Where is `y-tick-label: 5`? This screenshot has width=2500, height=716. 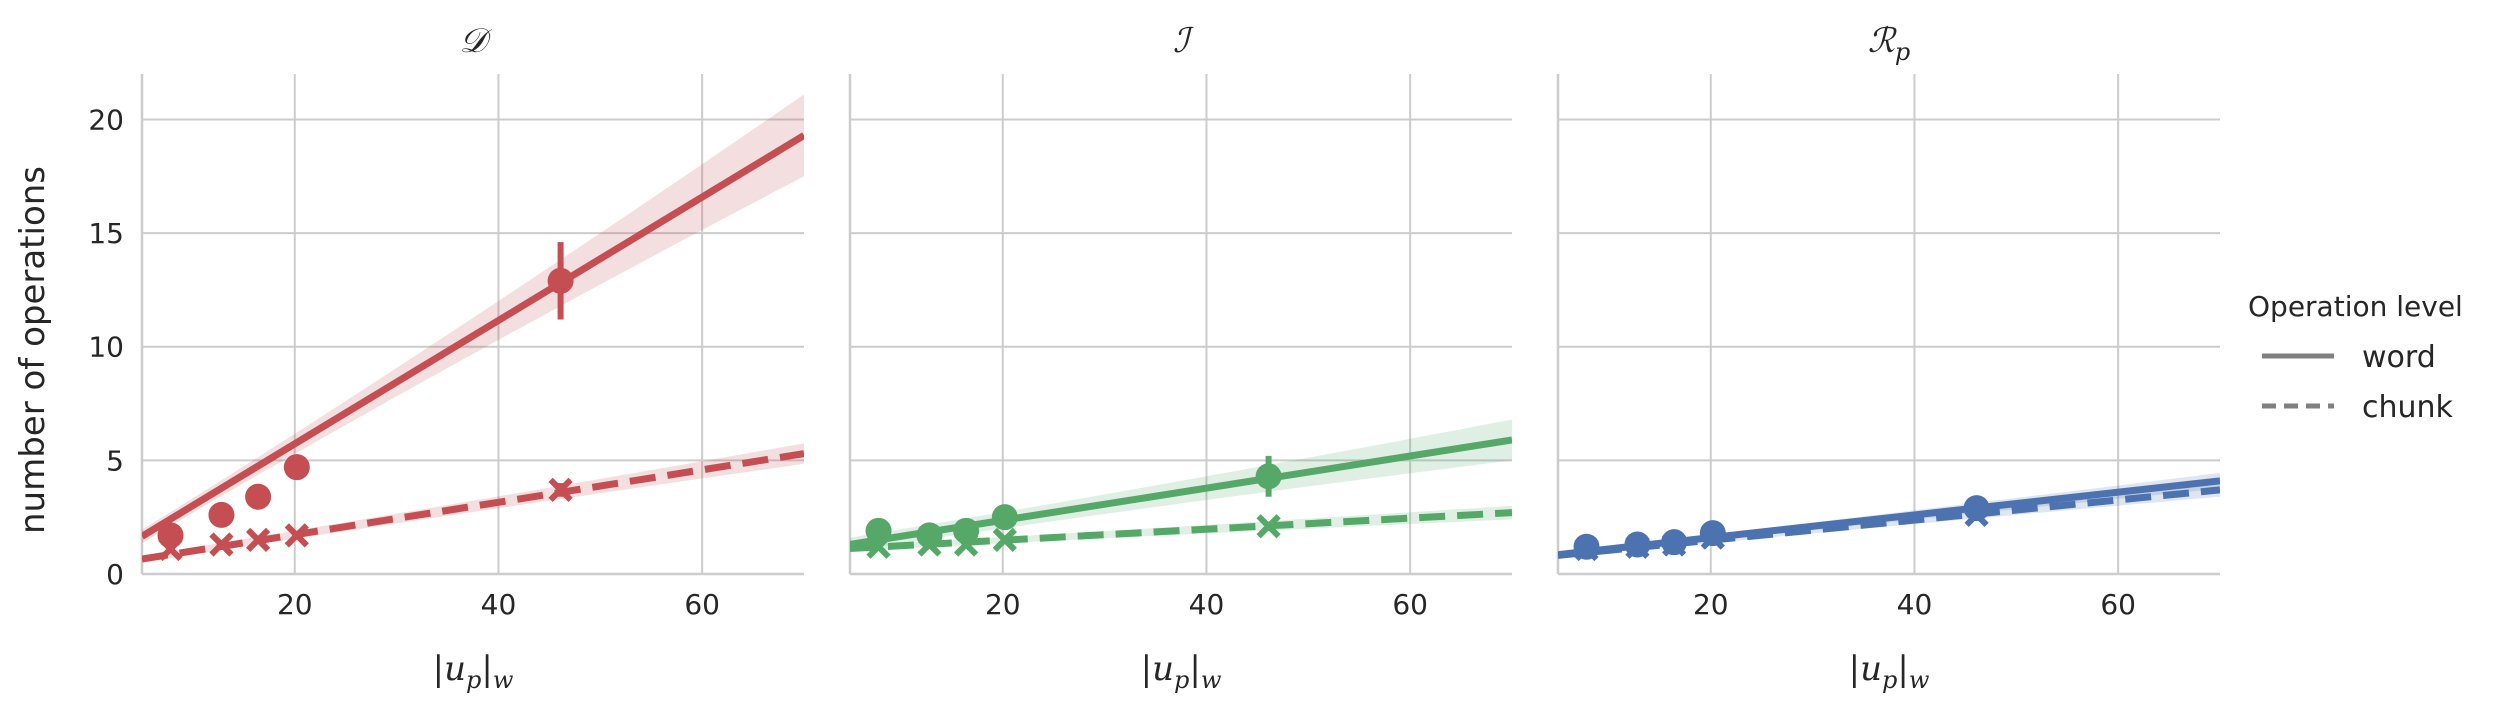 y-tick-label: 5 is located at coordinates (115, 460).